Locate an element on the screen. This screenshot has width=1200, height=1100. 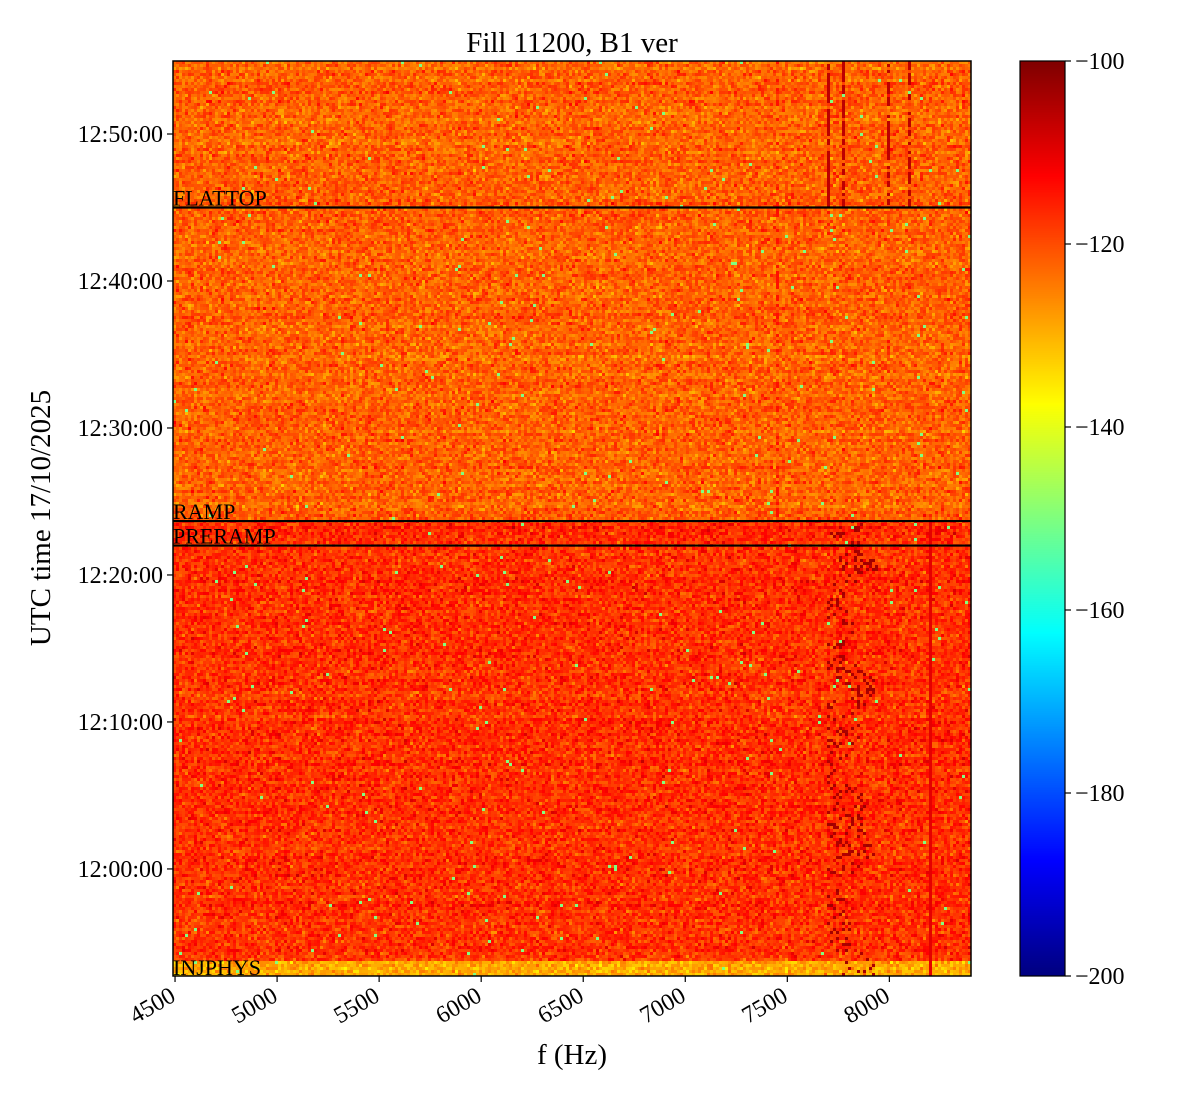
x-tick-label: 4500 is located at coordinates (152, 1006).